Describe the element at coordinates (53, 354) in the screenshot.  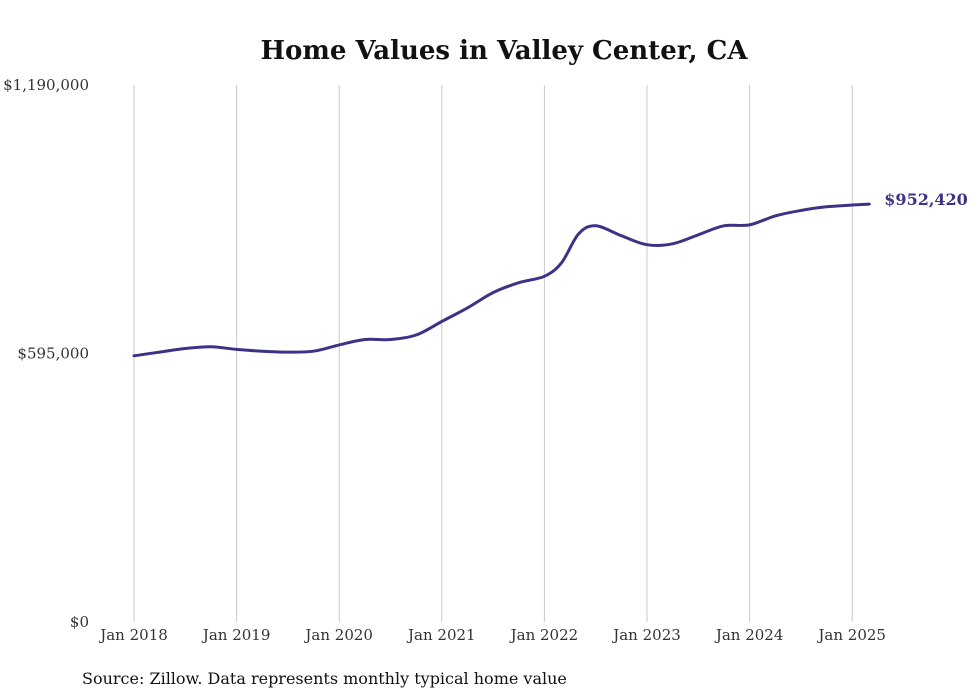
I see `y-tick-label: $595,000` at that location.